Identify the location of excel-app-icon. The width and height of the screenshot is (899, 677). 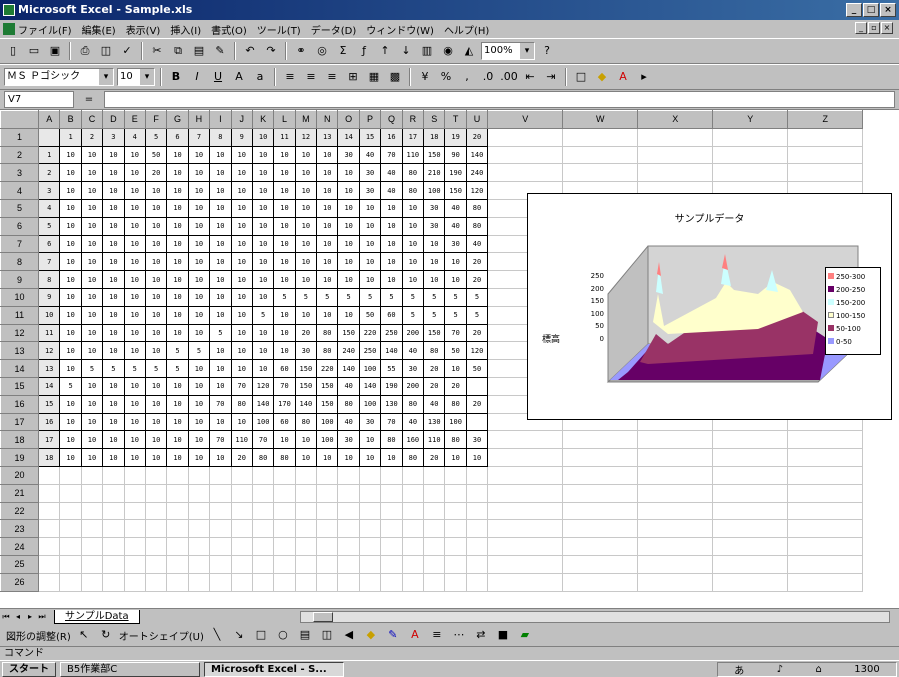
(9, 10).